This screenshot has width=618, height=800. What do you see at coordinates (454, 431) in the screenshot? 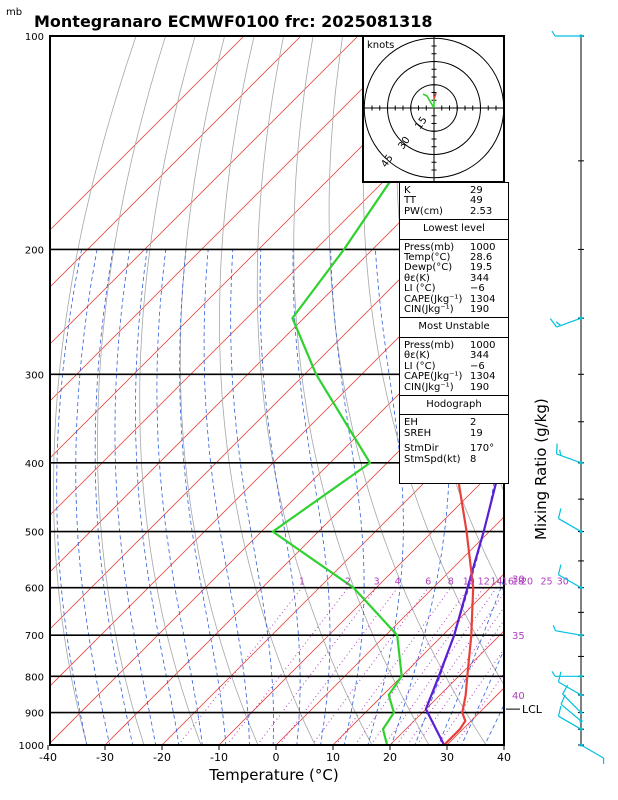
I see `hodograph-index-block: Hodograph EH 2 SREH 19 StmDir 170° StmSpd(kt) 8` at bounding box center [454, 431].